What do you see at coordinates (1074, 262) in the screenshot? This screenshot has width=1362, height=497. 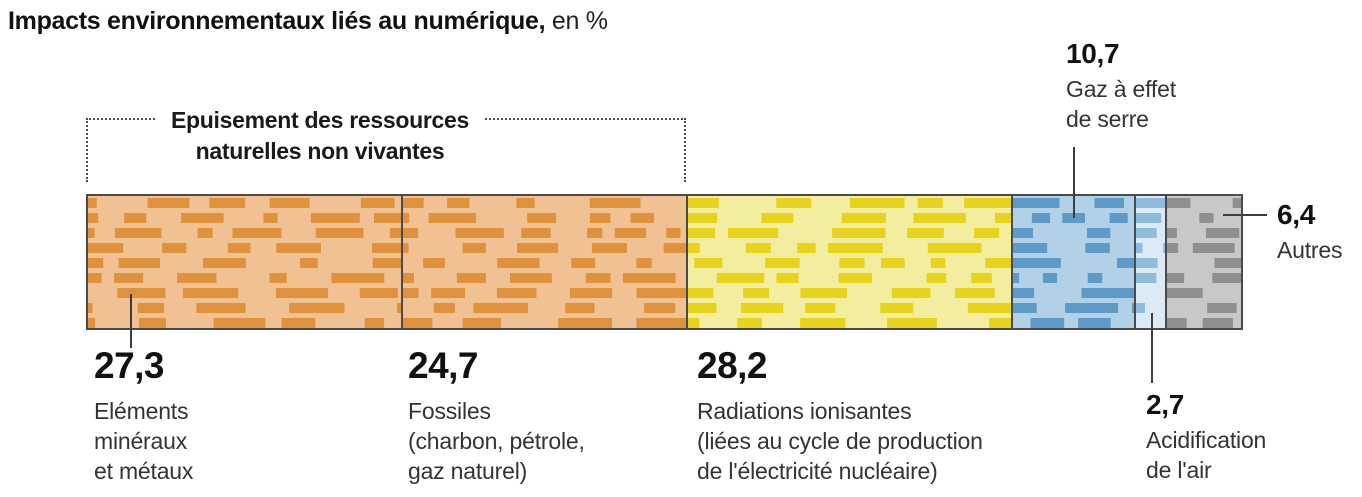 I see `bar-segment-ges` at bounding box center [1074, 262].